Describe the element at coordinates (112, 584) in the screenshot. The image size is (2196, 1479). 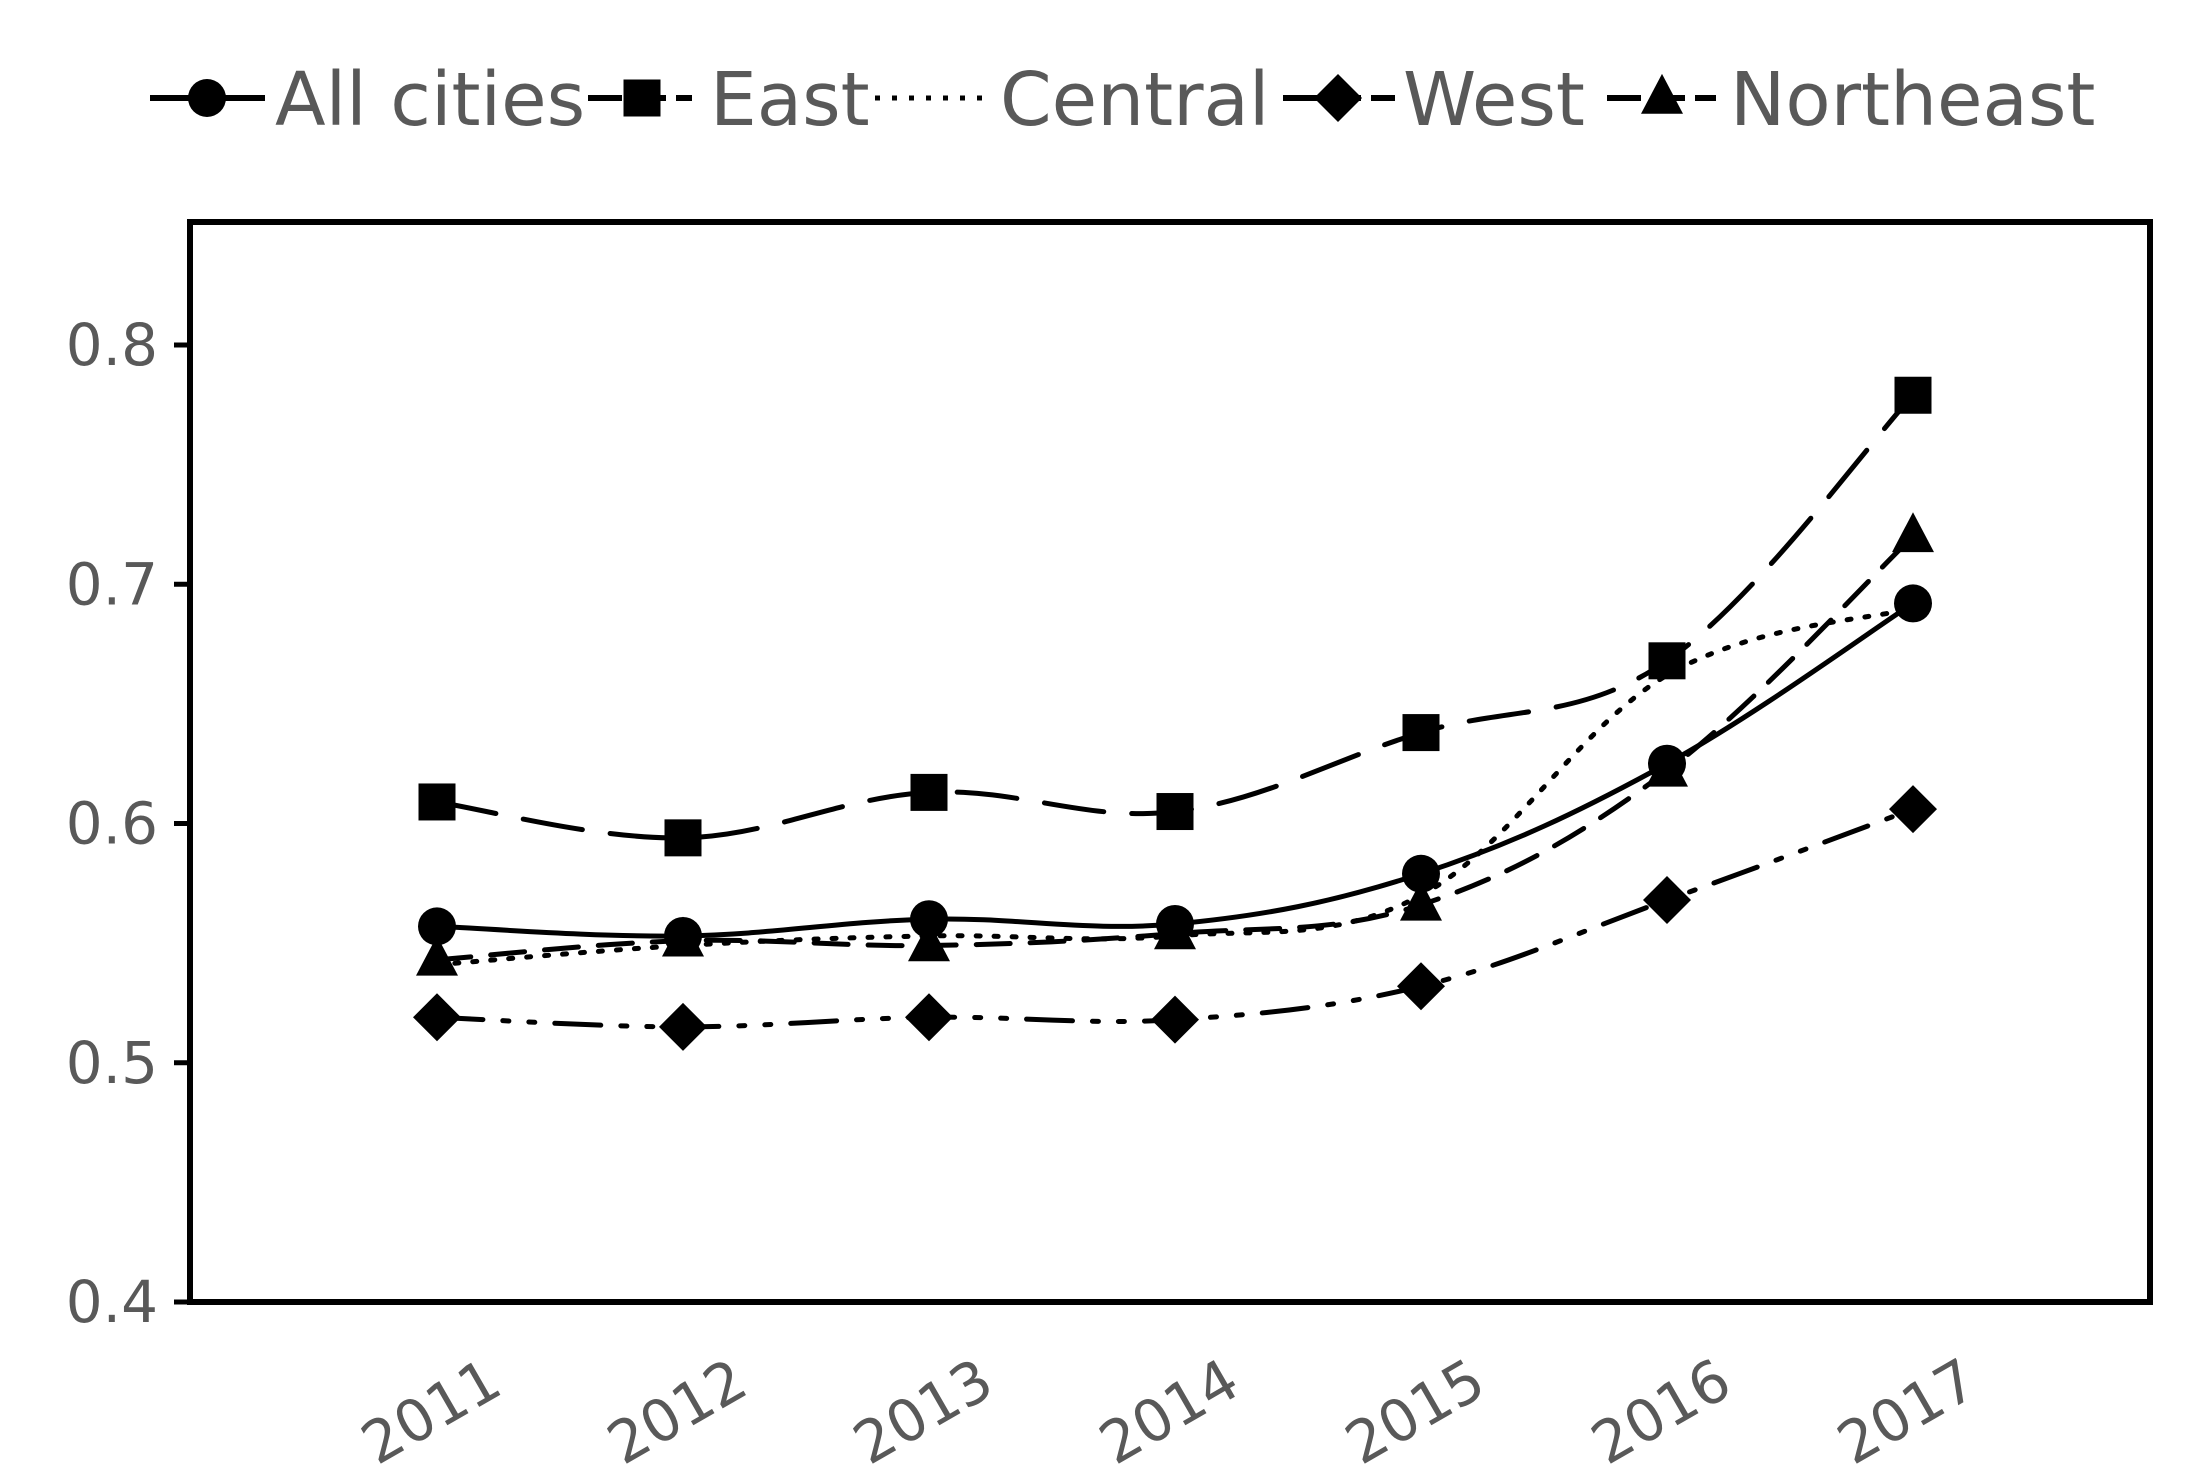
I see `y-tick-label-0-7: 0.7` at that location.